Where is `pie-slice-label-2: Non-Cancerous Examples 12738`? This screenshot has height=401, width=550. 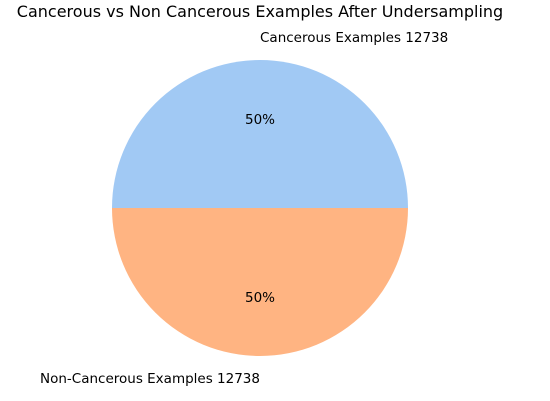
pie-slice-label-2: Non-Cancerous Examples 12738 is located at coordinates (150, 379).